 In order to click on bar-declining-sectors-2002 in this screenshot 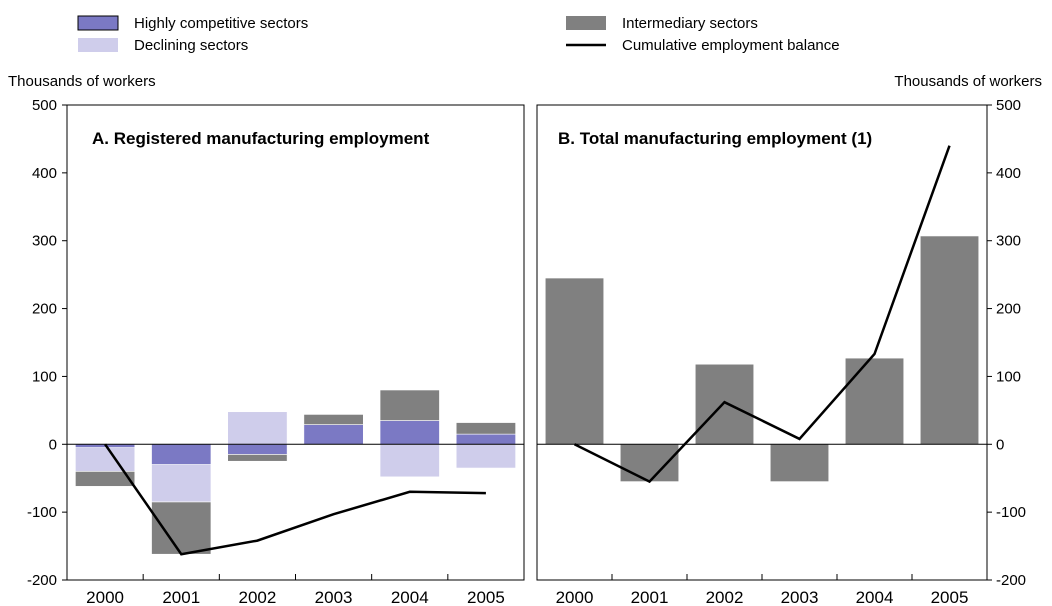, I will do `click(257, 428)`.